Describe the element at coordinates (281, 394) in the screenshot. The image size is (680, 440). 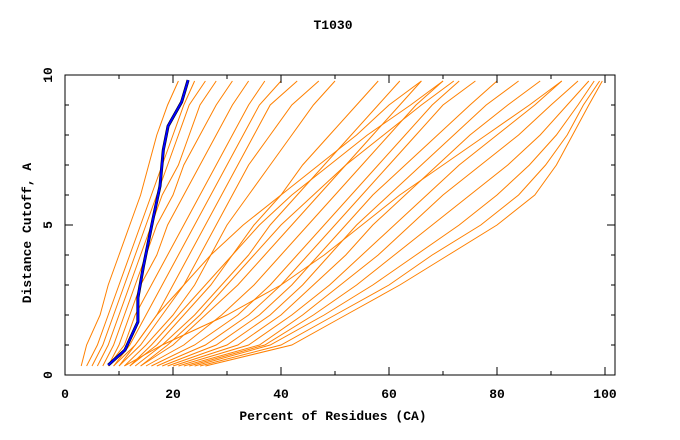
I see `x-tick-label: 40` at that location.